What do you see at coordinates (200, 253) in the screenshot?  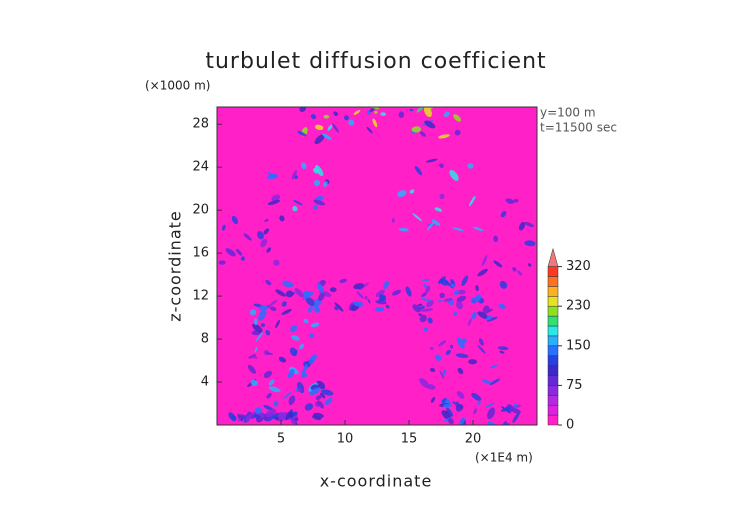 I see `y-tick-label: 16` at bounding box center [200, 253].